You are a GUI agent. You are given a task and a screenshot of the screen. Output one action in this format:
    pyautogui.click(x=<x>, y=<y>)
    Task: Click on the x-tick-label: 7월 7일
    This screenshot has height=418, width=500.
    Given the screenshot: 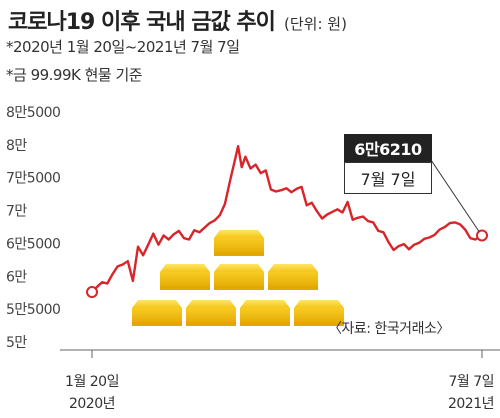 What is the action you would take?
    pyautogui.click(x=471, y=382)
    